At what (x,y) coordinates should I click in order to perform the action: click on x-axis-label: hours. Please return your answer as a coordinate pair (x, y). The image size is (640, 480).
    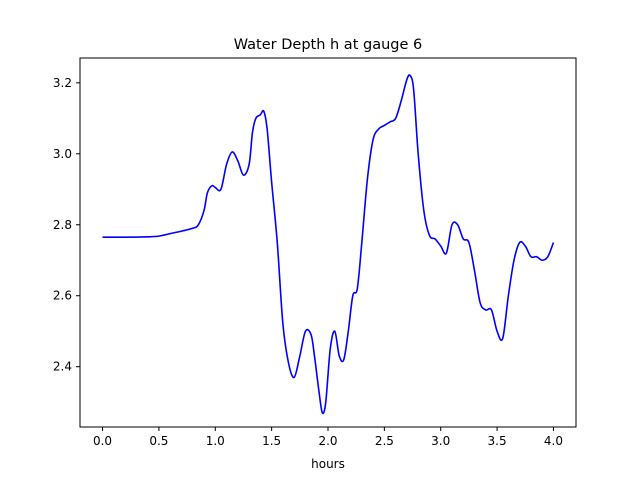
    Looking at the image, I should click on (328, 464).